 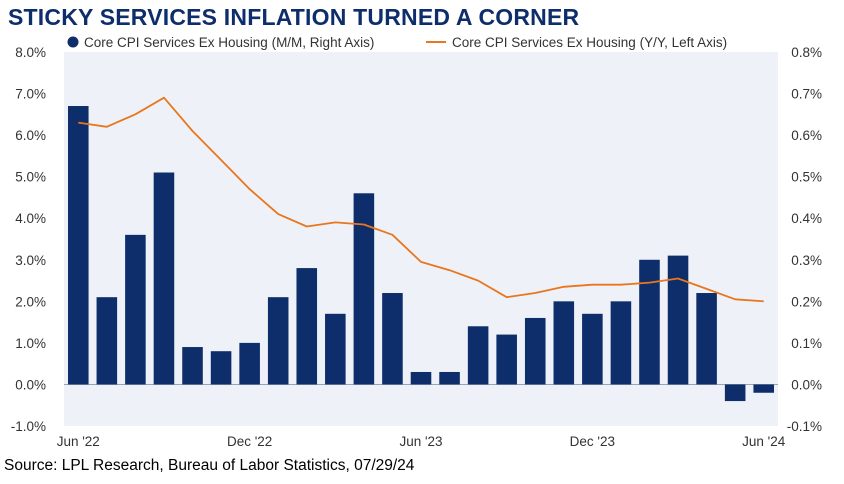 What do you see at coordinates (249, 441) in the screenshot?
I see `x-tick-label: Dec '22` at bounding box center [249, 441].